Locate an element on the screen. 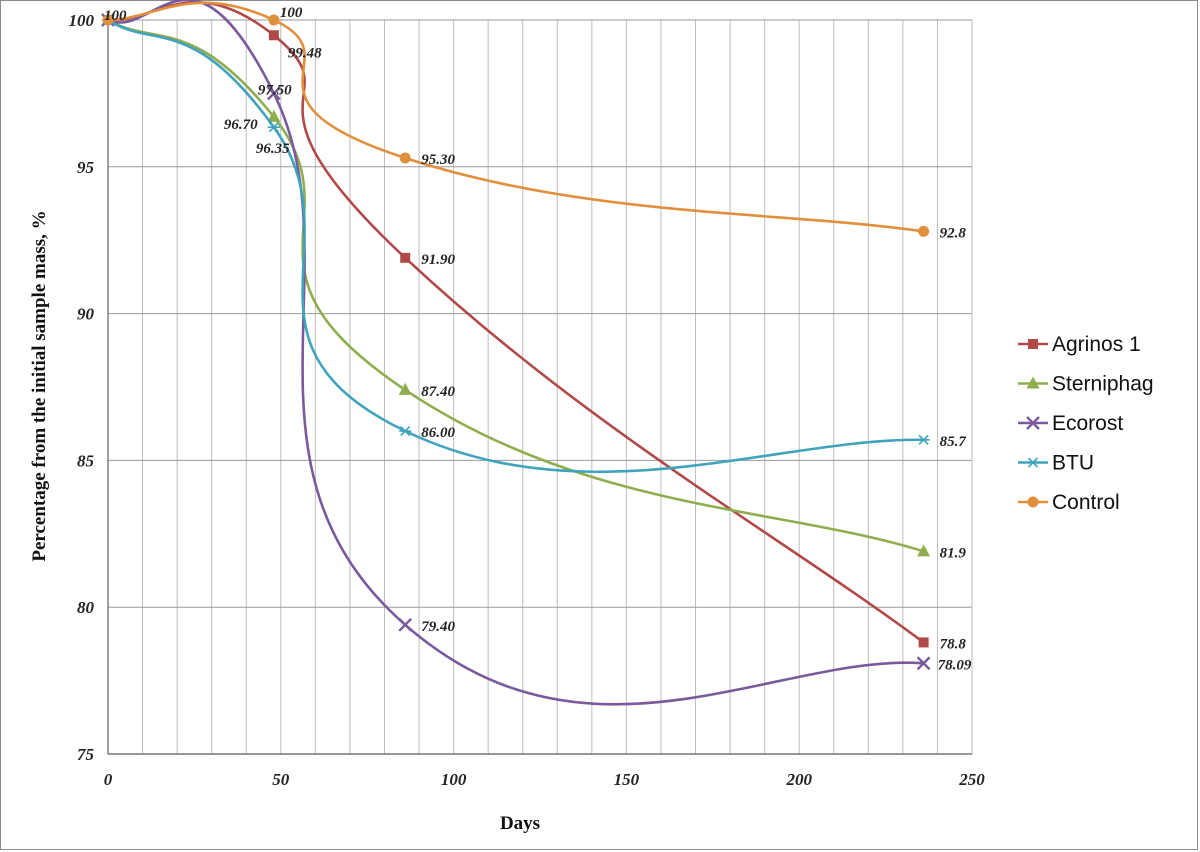 Image resolution: width=1200 pixels, height=852 pixels. x-tick-label: 50 is located at coordinates (281, 779).